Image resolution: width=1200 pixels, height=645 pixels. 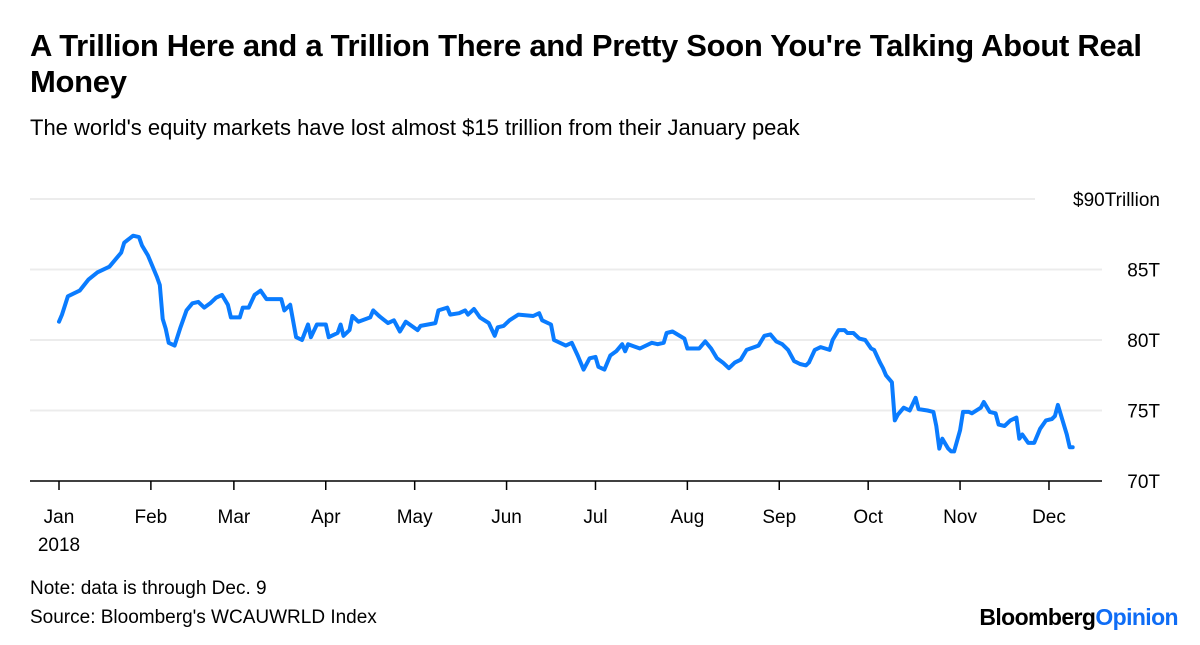 I want to click on x-tick-label: Jul, so click(x=595, y=517).